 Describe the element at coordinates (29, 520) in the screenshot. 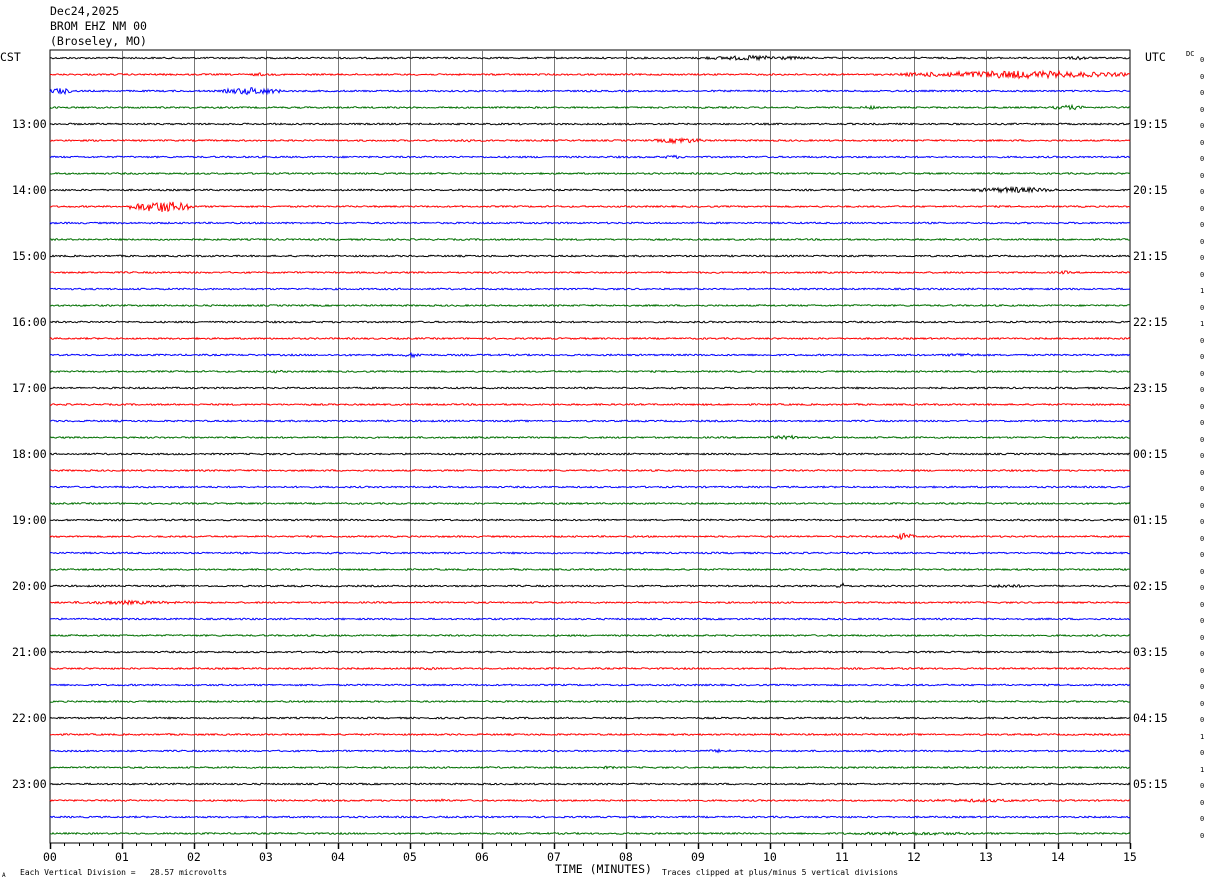

I see `left-hour-label: 19:00` at that location.